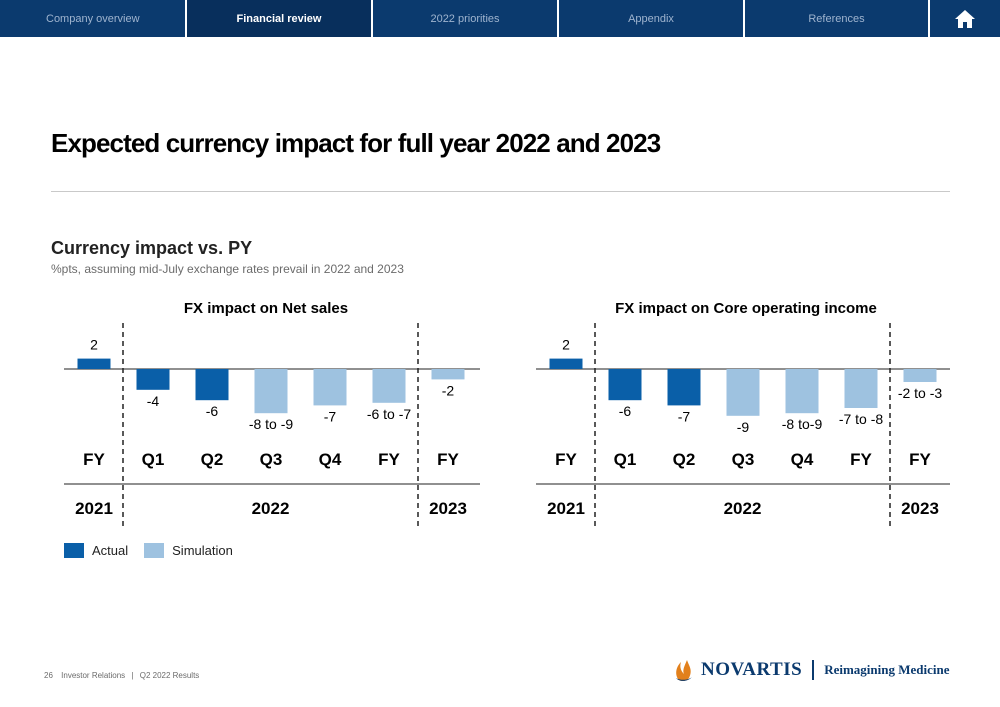  I want to click on brand-divider, so click(813, 670).